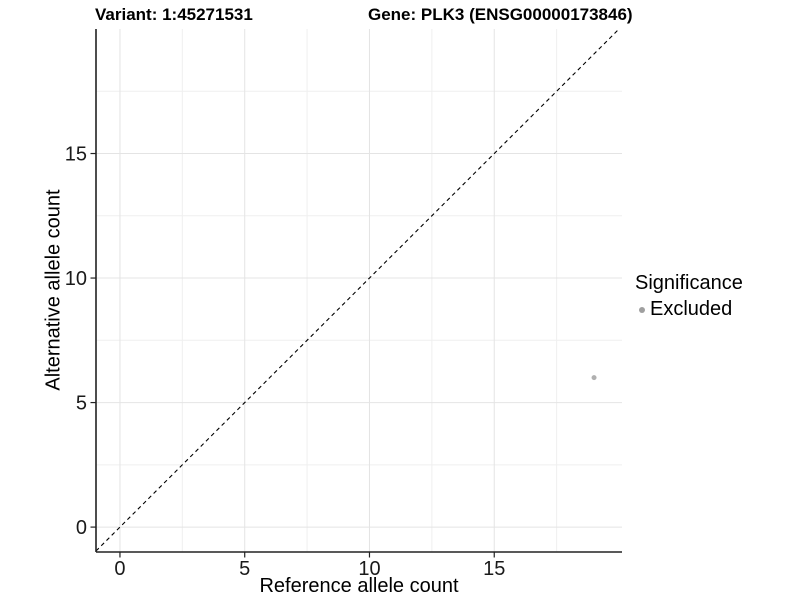 This screenshot has height=600, width=800. I want to click on legend-title: Significance, so click(689, 283).